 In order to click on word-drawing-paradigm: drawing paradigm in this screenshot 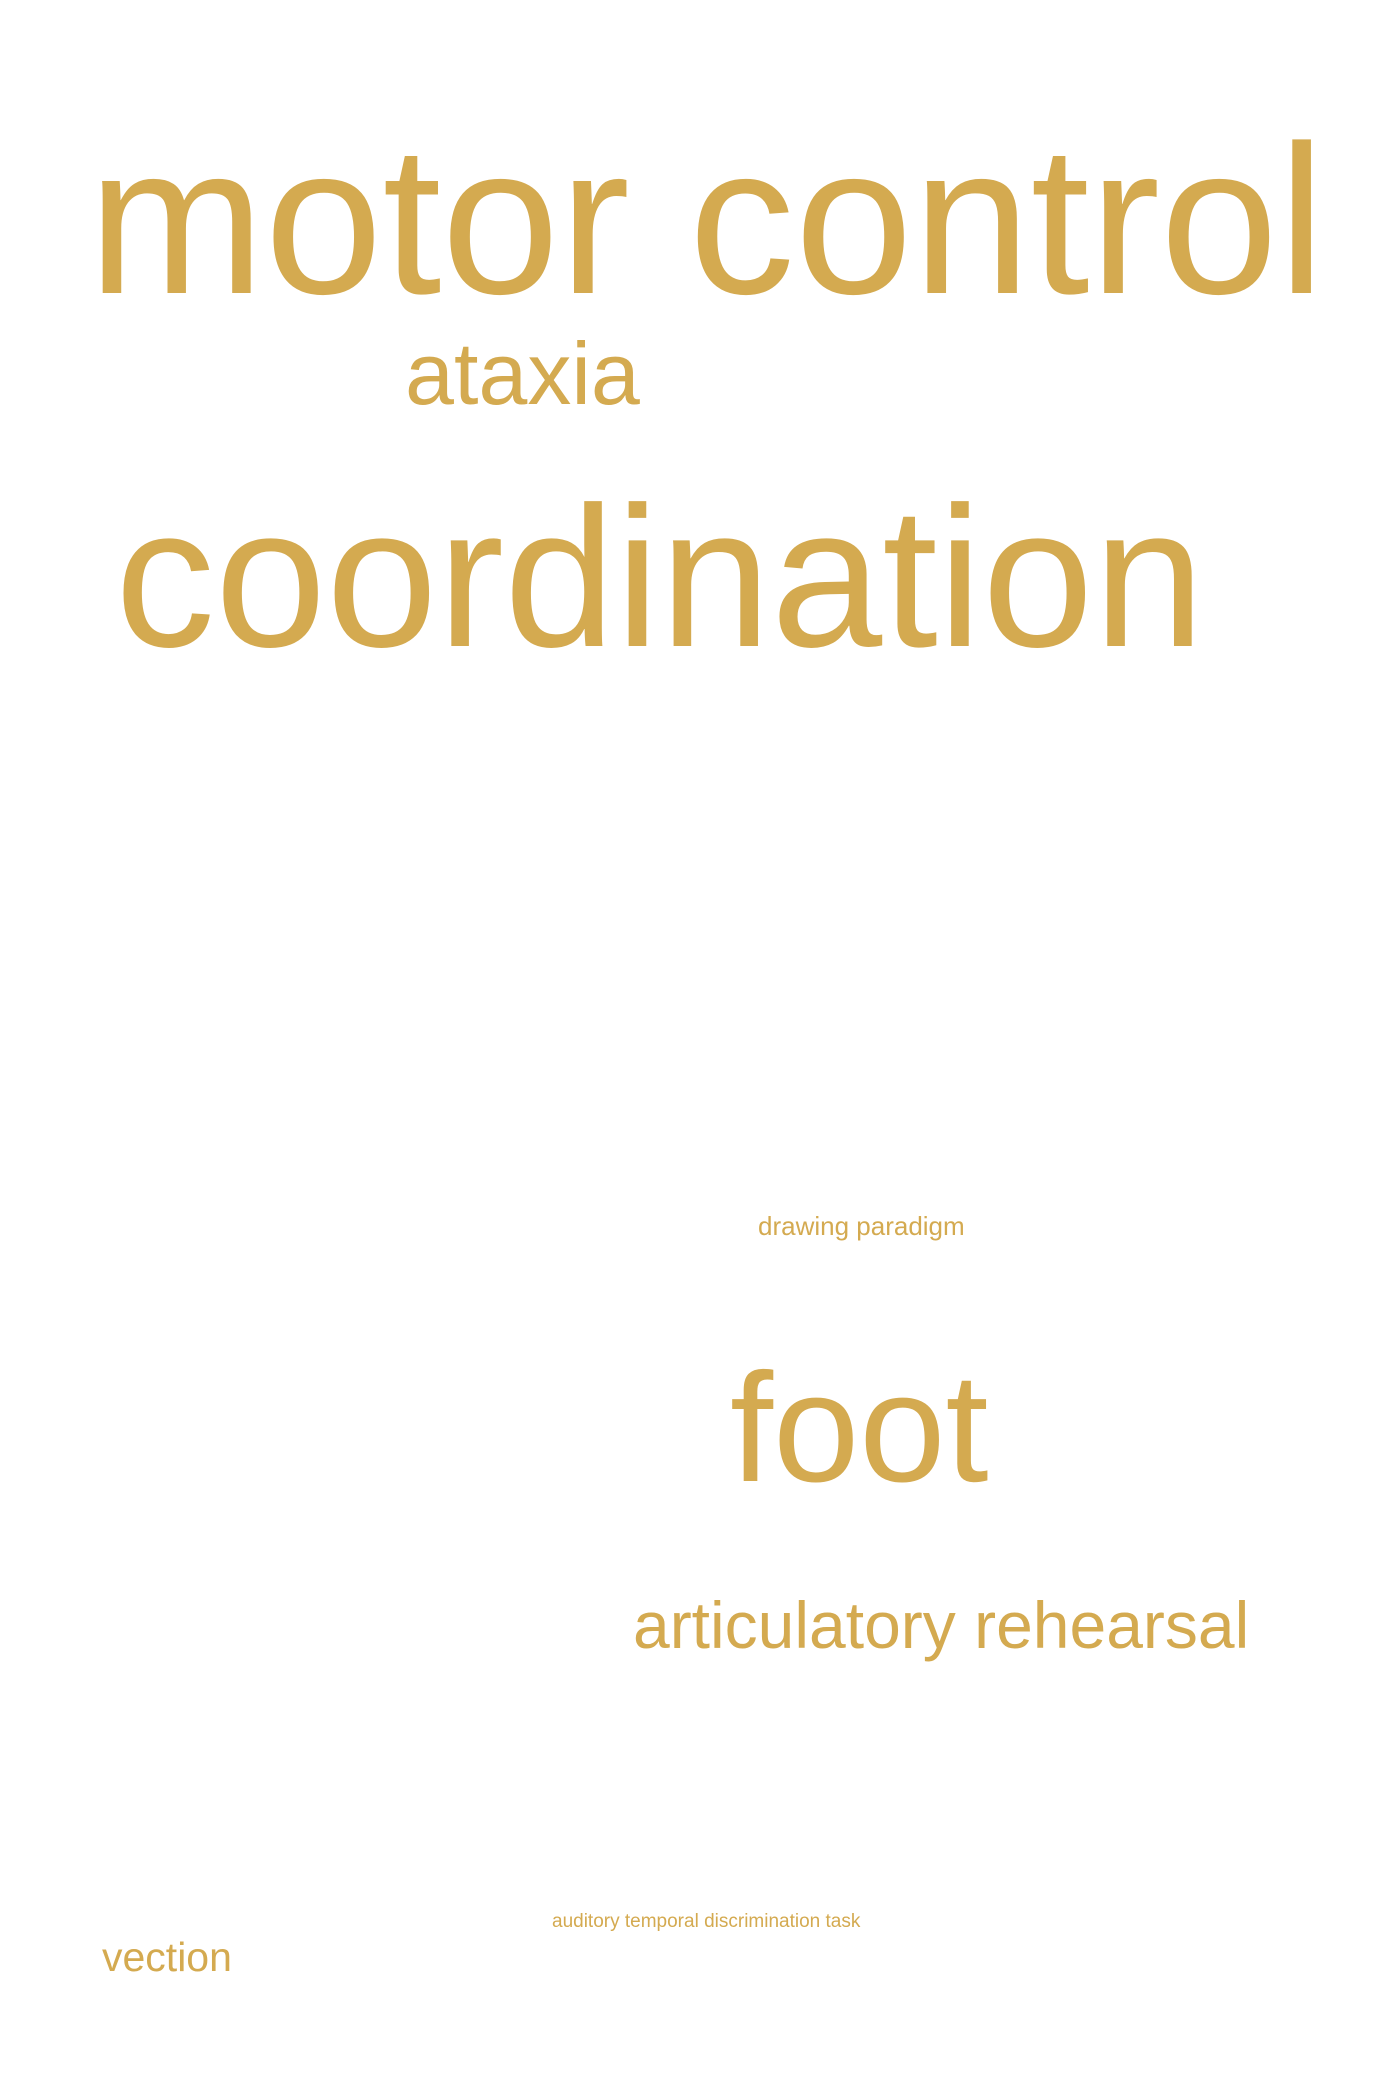, I will do `click(861, 1226)`.